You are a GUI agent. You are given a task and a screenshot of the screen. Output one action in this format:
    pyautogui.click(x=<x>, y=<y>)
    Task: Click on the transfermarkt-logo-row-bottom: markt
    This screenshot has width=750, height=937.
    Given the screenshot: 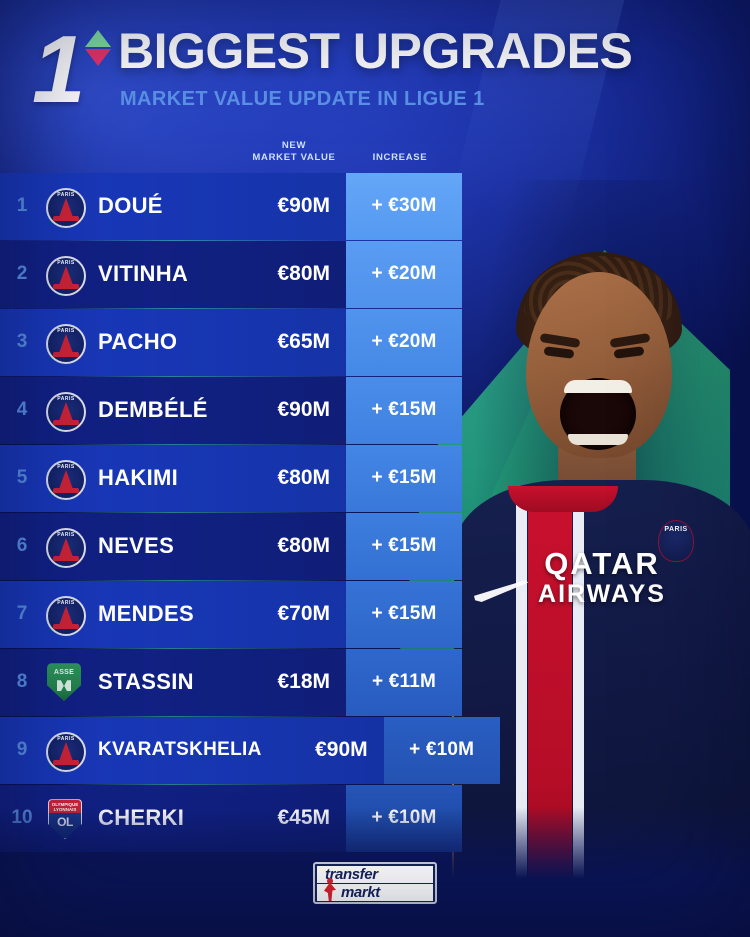 What is the action you would take?
    pyautogui.click(x=375, y=892)
    